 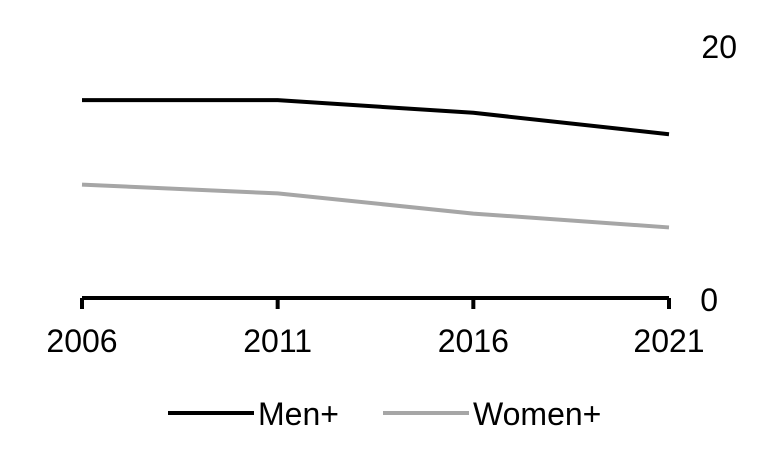 What do you see at coordinates (277, 341) in the screenshot?
I see `x-tick-label-2011: 2011` at bounding box center [277, 341].